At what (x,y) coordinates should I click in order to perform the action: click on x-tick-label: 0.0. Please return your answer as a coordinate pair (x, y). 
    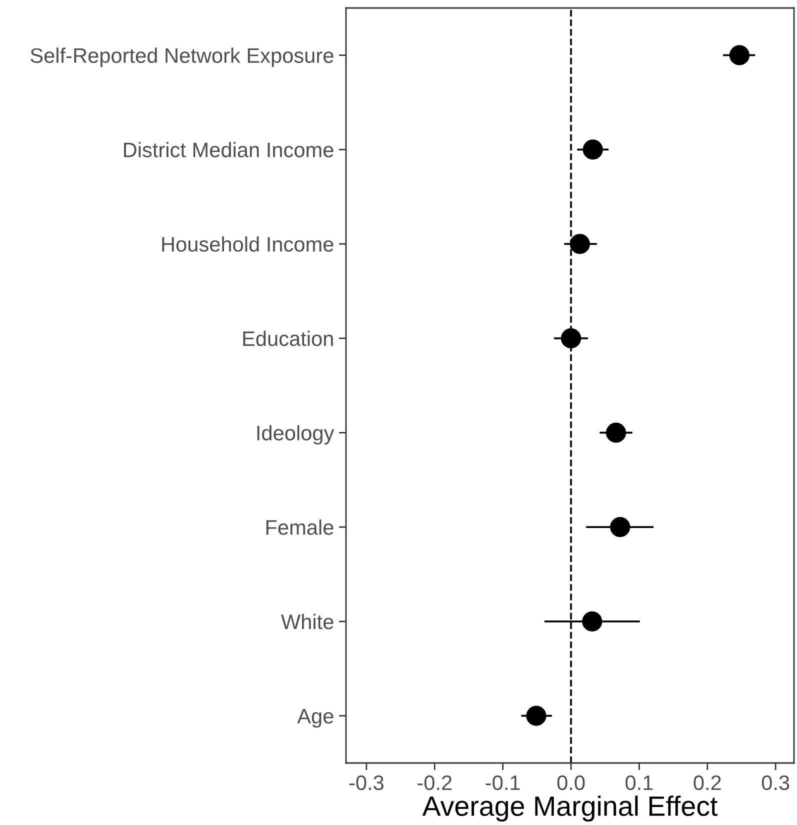
    Looking at the image, I should click on (571, 782).